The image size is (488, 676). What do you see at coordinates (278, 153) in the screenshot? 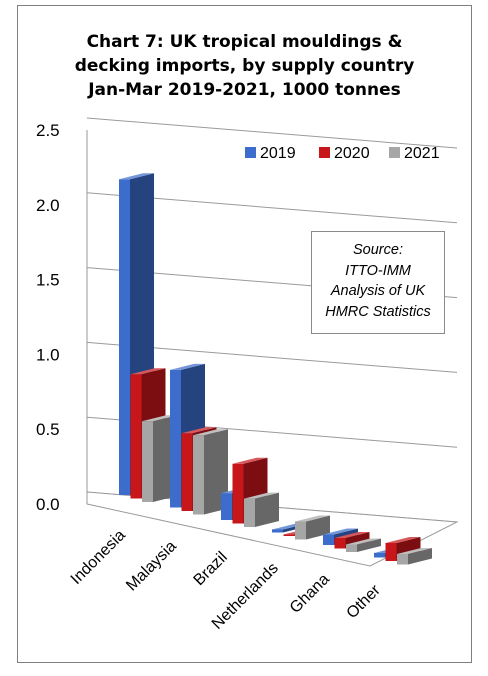
I see `legend-label: 2019` at bounding box center [278, 153].